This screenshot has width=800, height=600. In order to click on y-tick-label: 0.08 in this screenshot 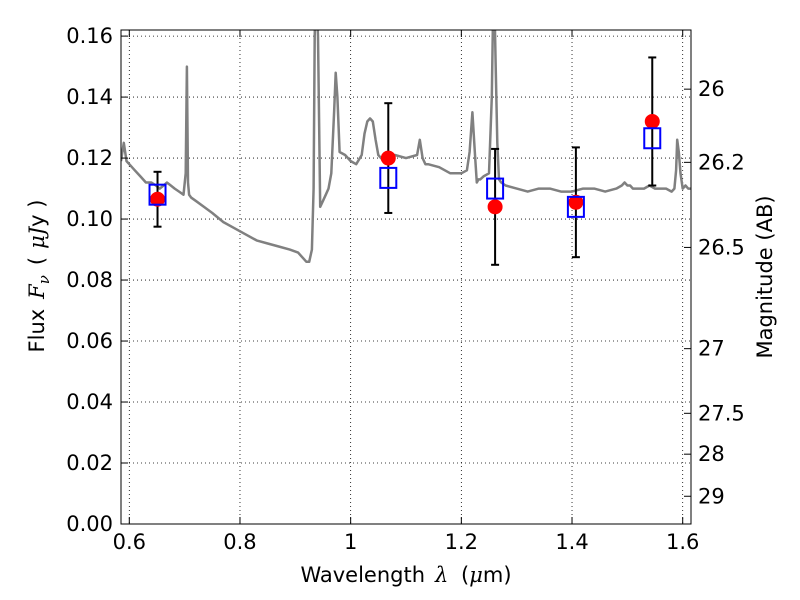, I will do `click(89, 280)`.